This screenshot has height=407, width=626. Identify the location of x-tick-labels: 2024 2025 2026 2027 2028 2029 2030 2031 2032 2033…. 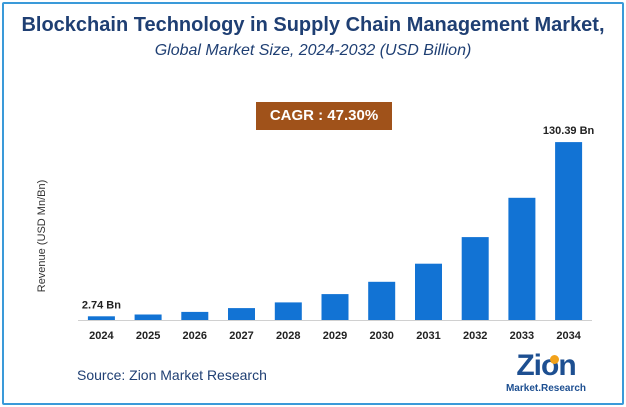
(335, 336).